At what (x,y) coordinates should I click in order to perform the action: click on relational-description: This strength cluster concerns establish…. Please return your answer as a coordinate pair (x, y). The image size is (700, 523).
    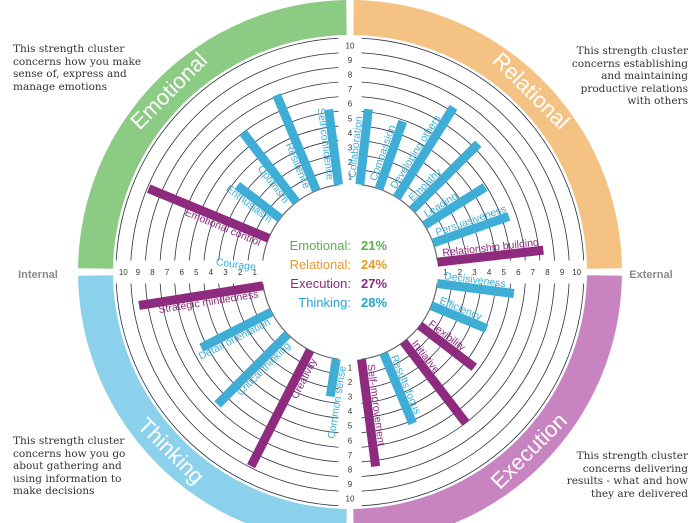
    Looking at the image, I should click on (629, 76).